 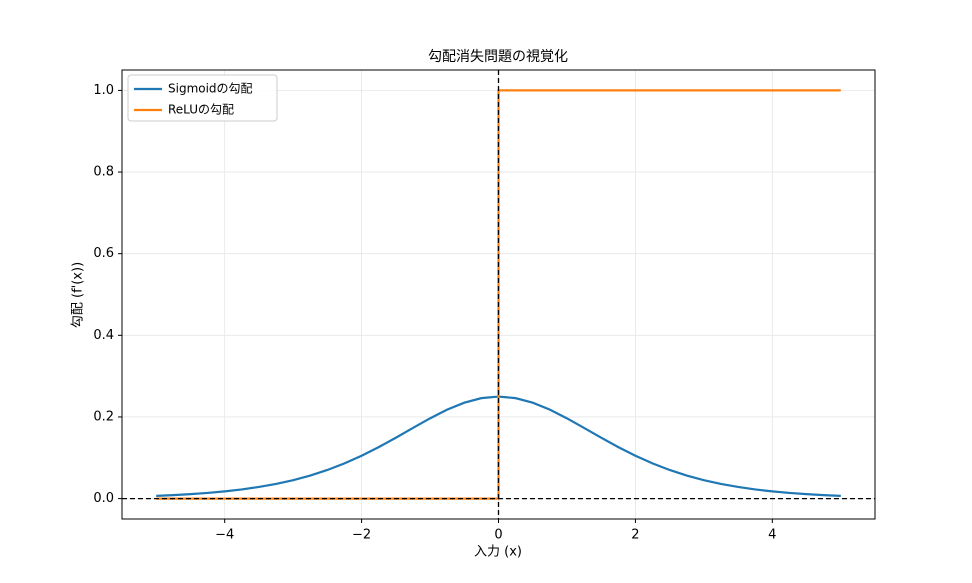 I want to click on x-tick-label: −4, so click(x=224, y=535).